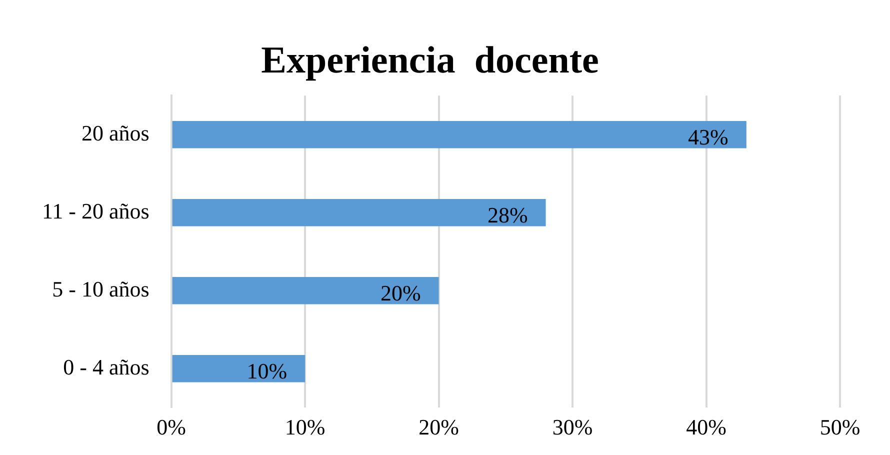  What do you see at coordinates (96, 211) in the screenshot?
I see `y-tick-label: 11 - 20 años` at bounding box center [96, 211].